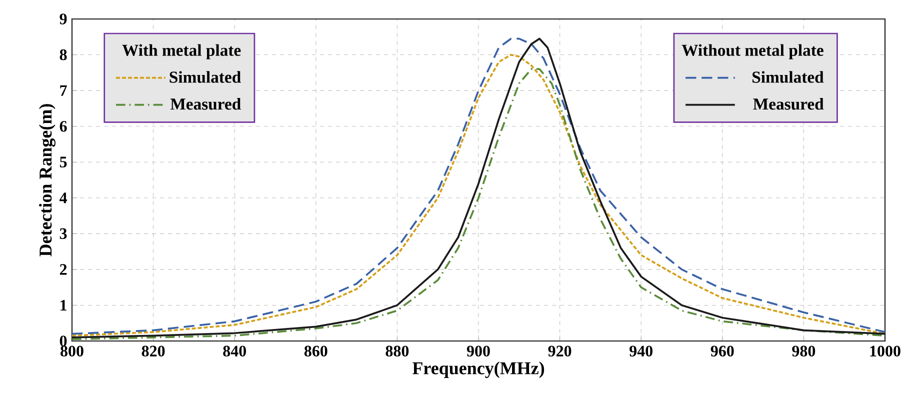 The width and height of the screenshot is (910, 405). I want to click on x-tick-label: 880, so click(397, 351).